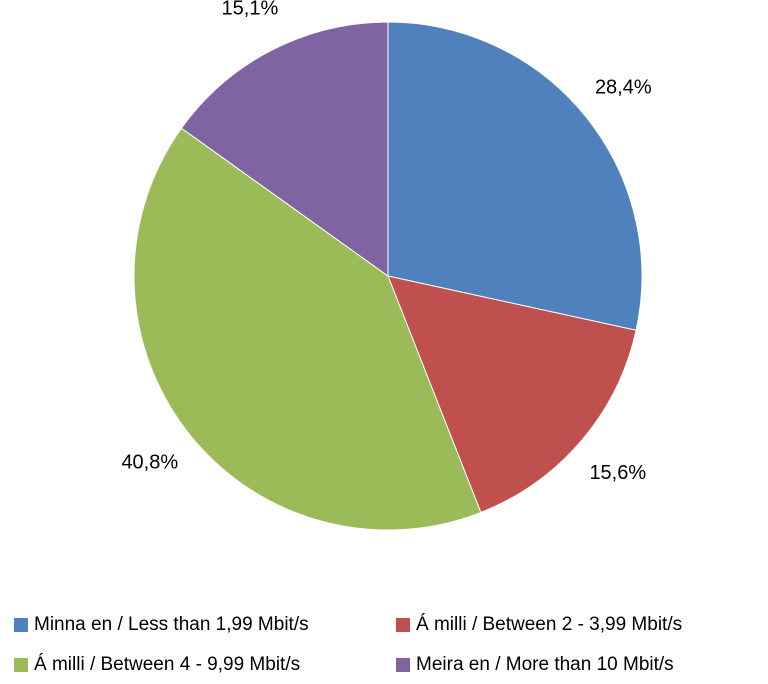  I want to click on pie-label-between-4-10: 40,8%, so click(149, 463).